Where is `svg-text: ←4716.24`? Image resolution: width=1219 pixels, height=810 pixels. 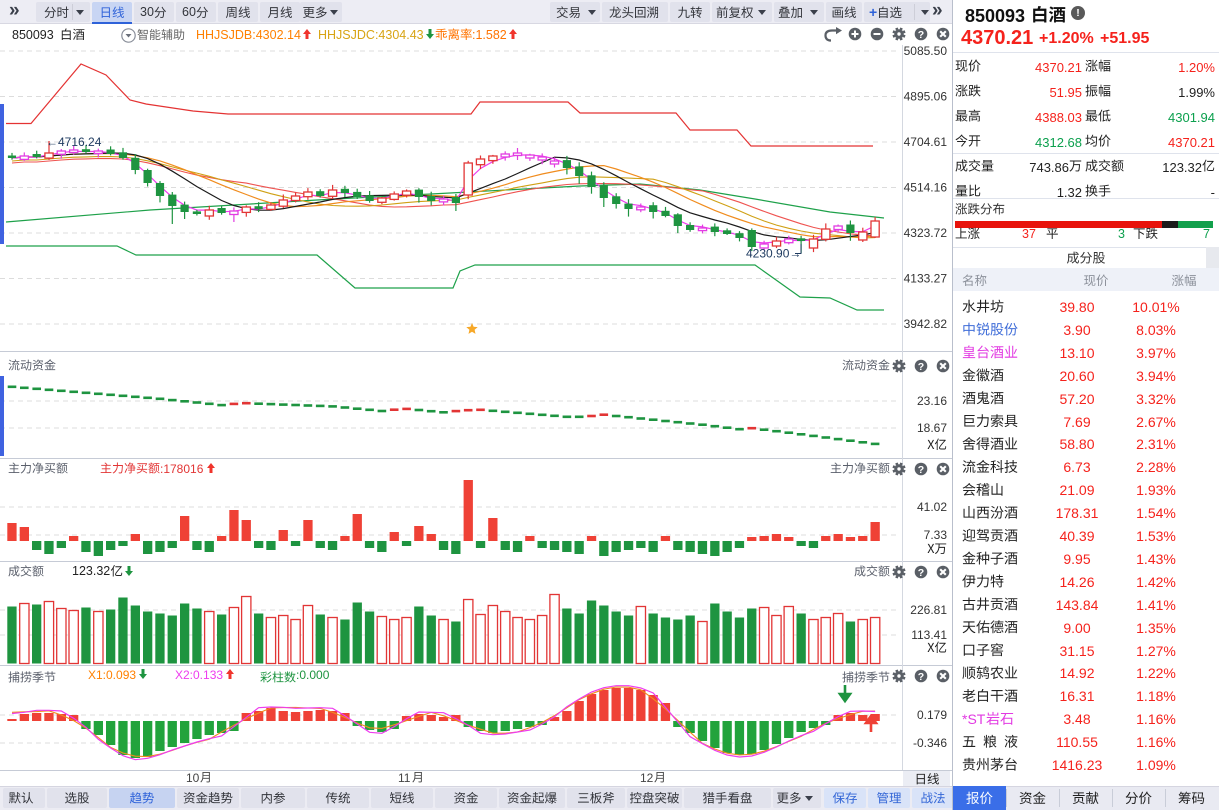 svg-text: ←4716.24 is located at coordinates (74, 142).